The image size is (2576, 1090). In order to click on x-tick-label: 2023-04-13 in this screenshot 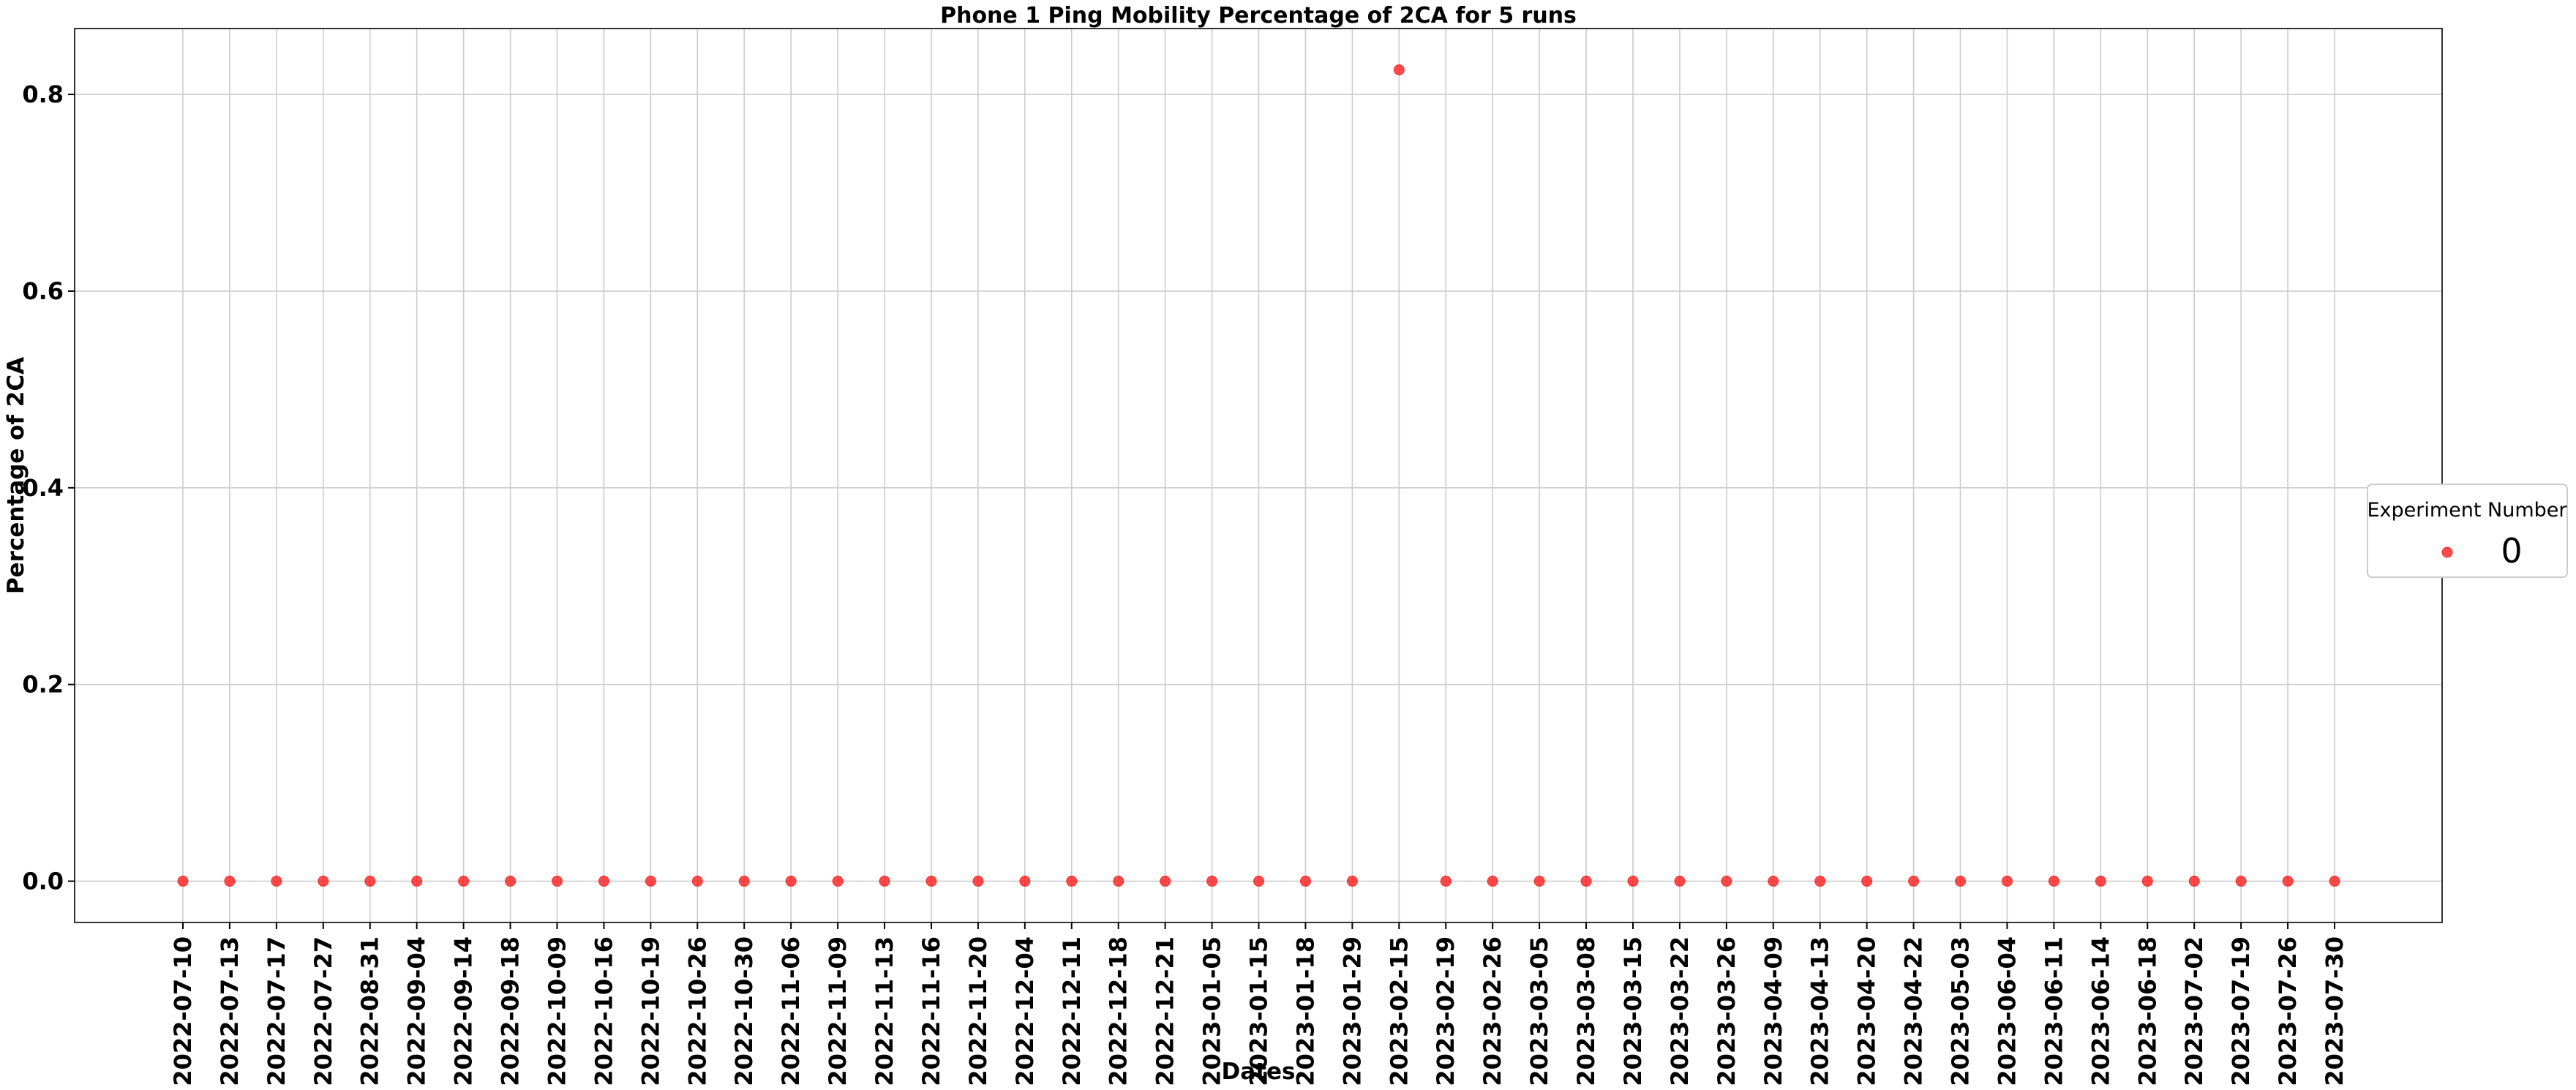, I will do `click(1820, 1011)`.